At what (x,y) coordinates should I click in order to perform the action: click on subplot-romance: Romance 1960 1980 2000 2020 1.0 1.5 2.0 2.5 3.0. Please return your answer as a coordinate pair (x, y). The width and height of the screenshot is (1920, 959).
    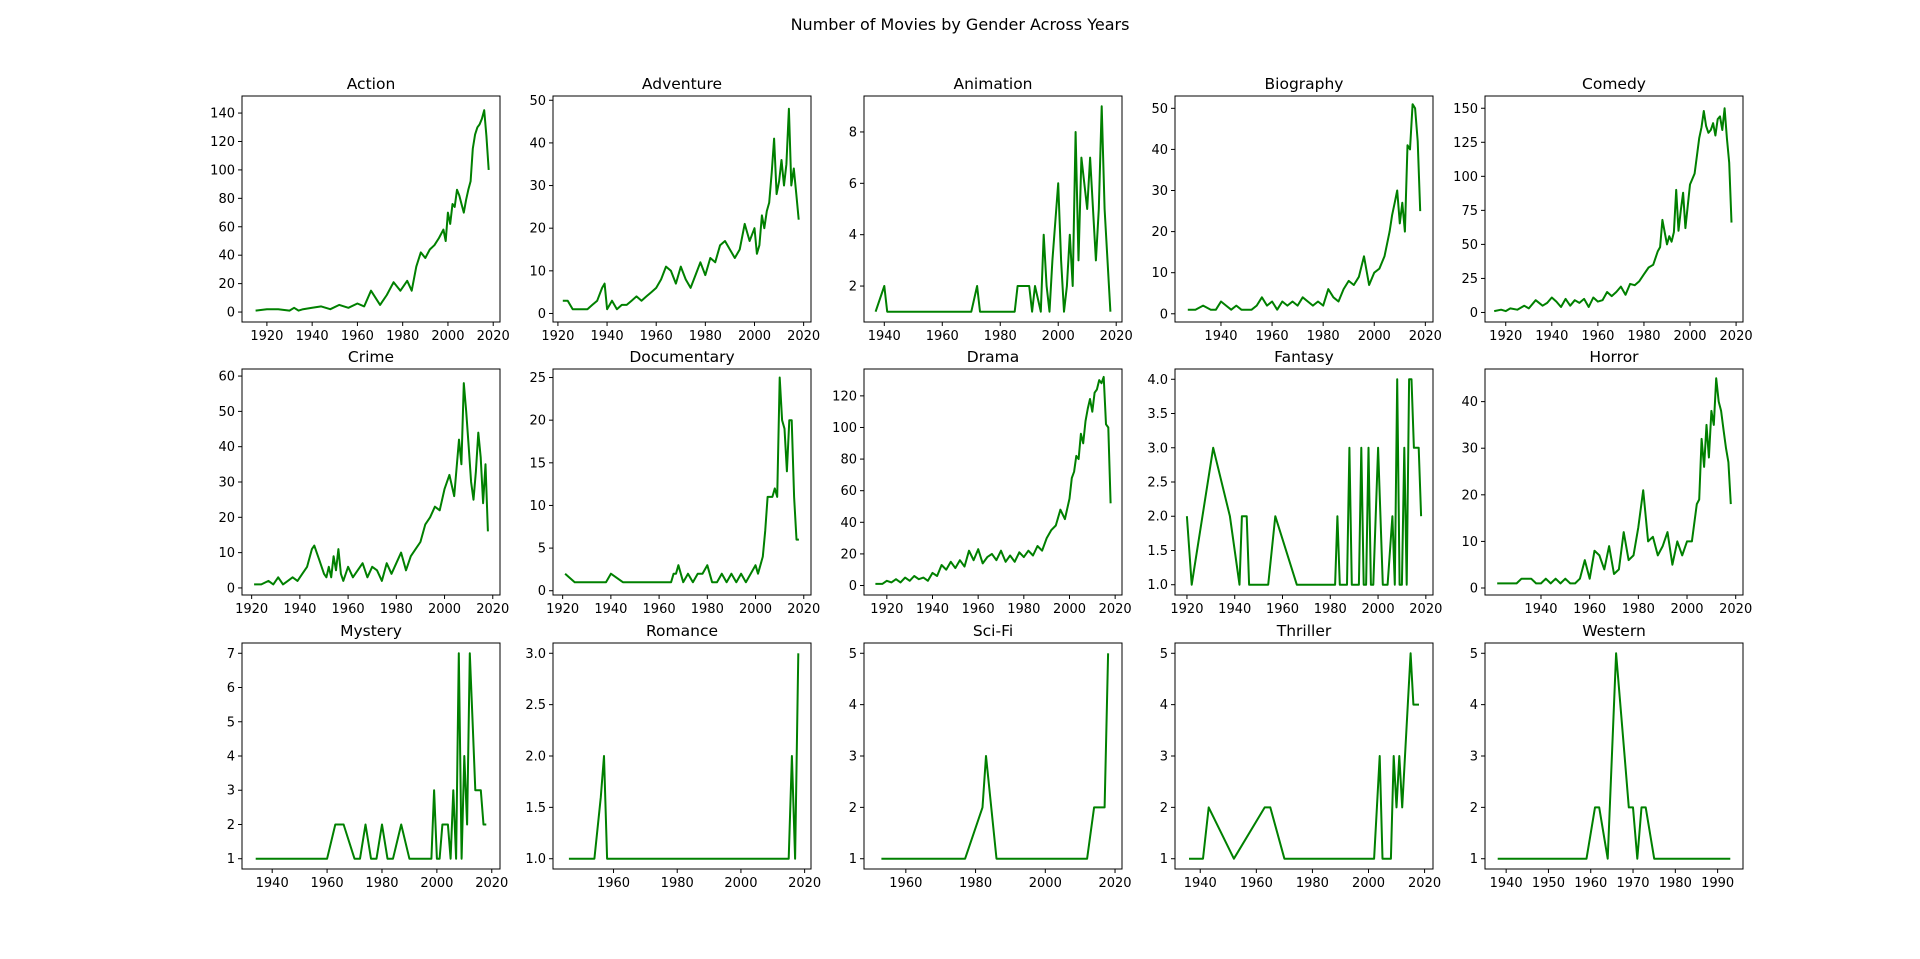
    Looking at the image, I should click on (673, 756).